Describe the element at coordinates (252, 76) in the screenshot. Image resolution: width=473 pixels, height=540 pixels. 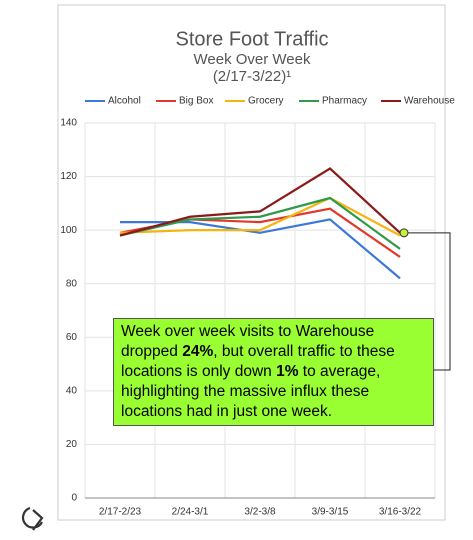
I see `chart-subtitle: (2/17-3/22)¹` at that location.